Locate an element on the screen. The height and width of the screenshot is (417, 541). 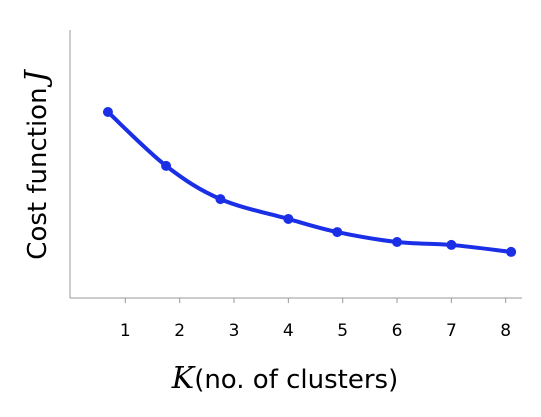
x-tick-label: 5 is located at coordinates (342, 331).